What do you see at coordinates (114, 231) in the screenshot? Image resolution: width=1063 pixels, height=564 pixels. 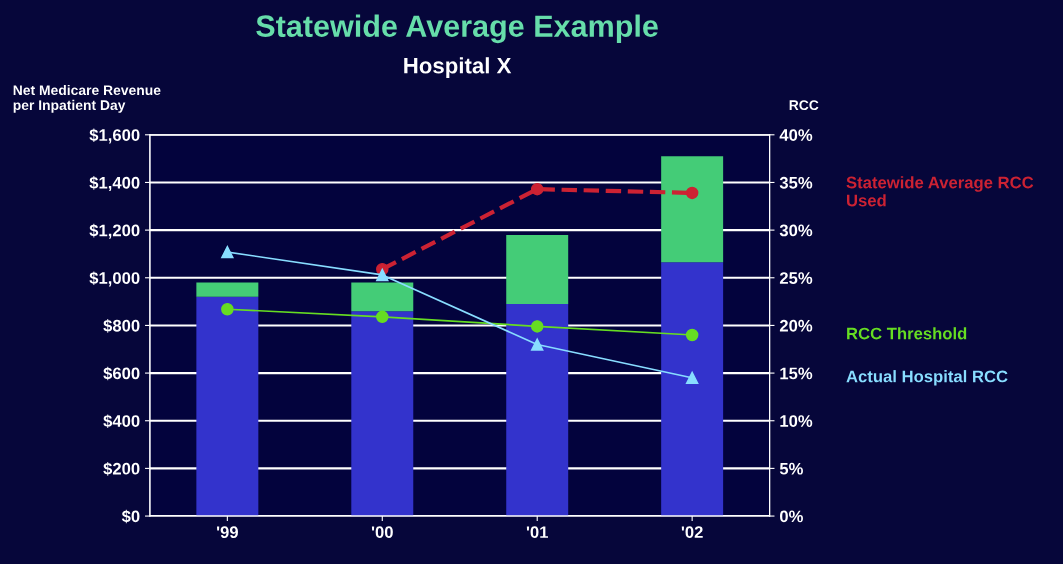 I see `y-tick-label: $1,200` at bounding box center [114, 231].